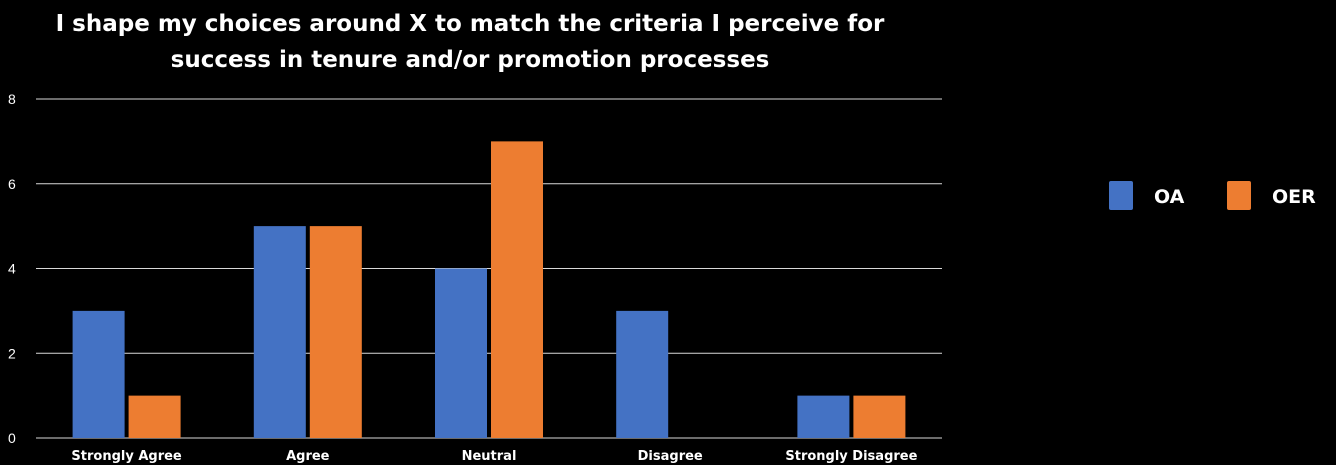 This screenshot has width=1336, height=465. I want to click on y-axis-ticks: 0 2 4 6 8, so click(12, 268).